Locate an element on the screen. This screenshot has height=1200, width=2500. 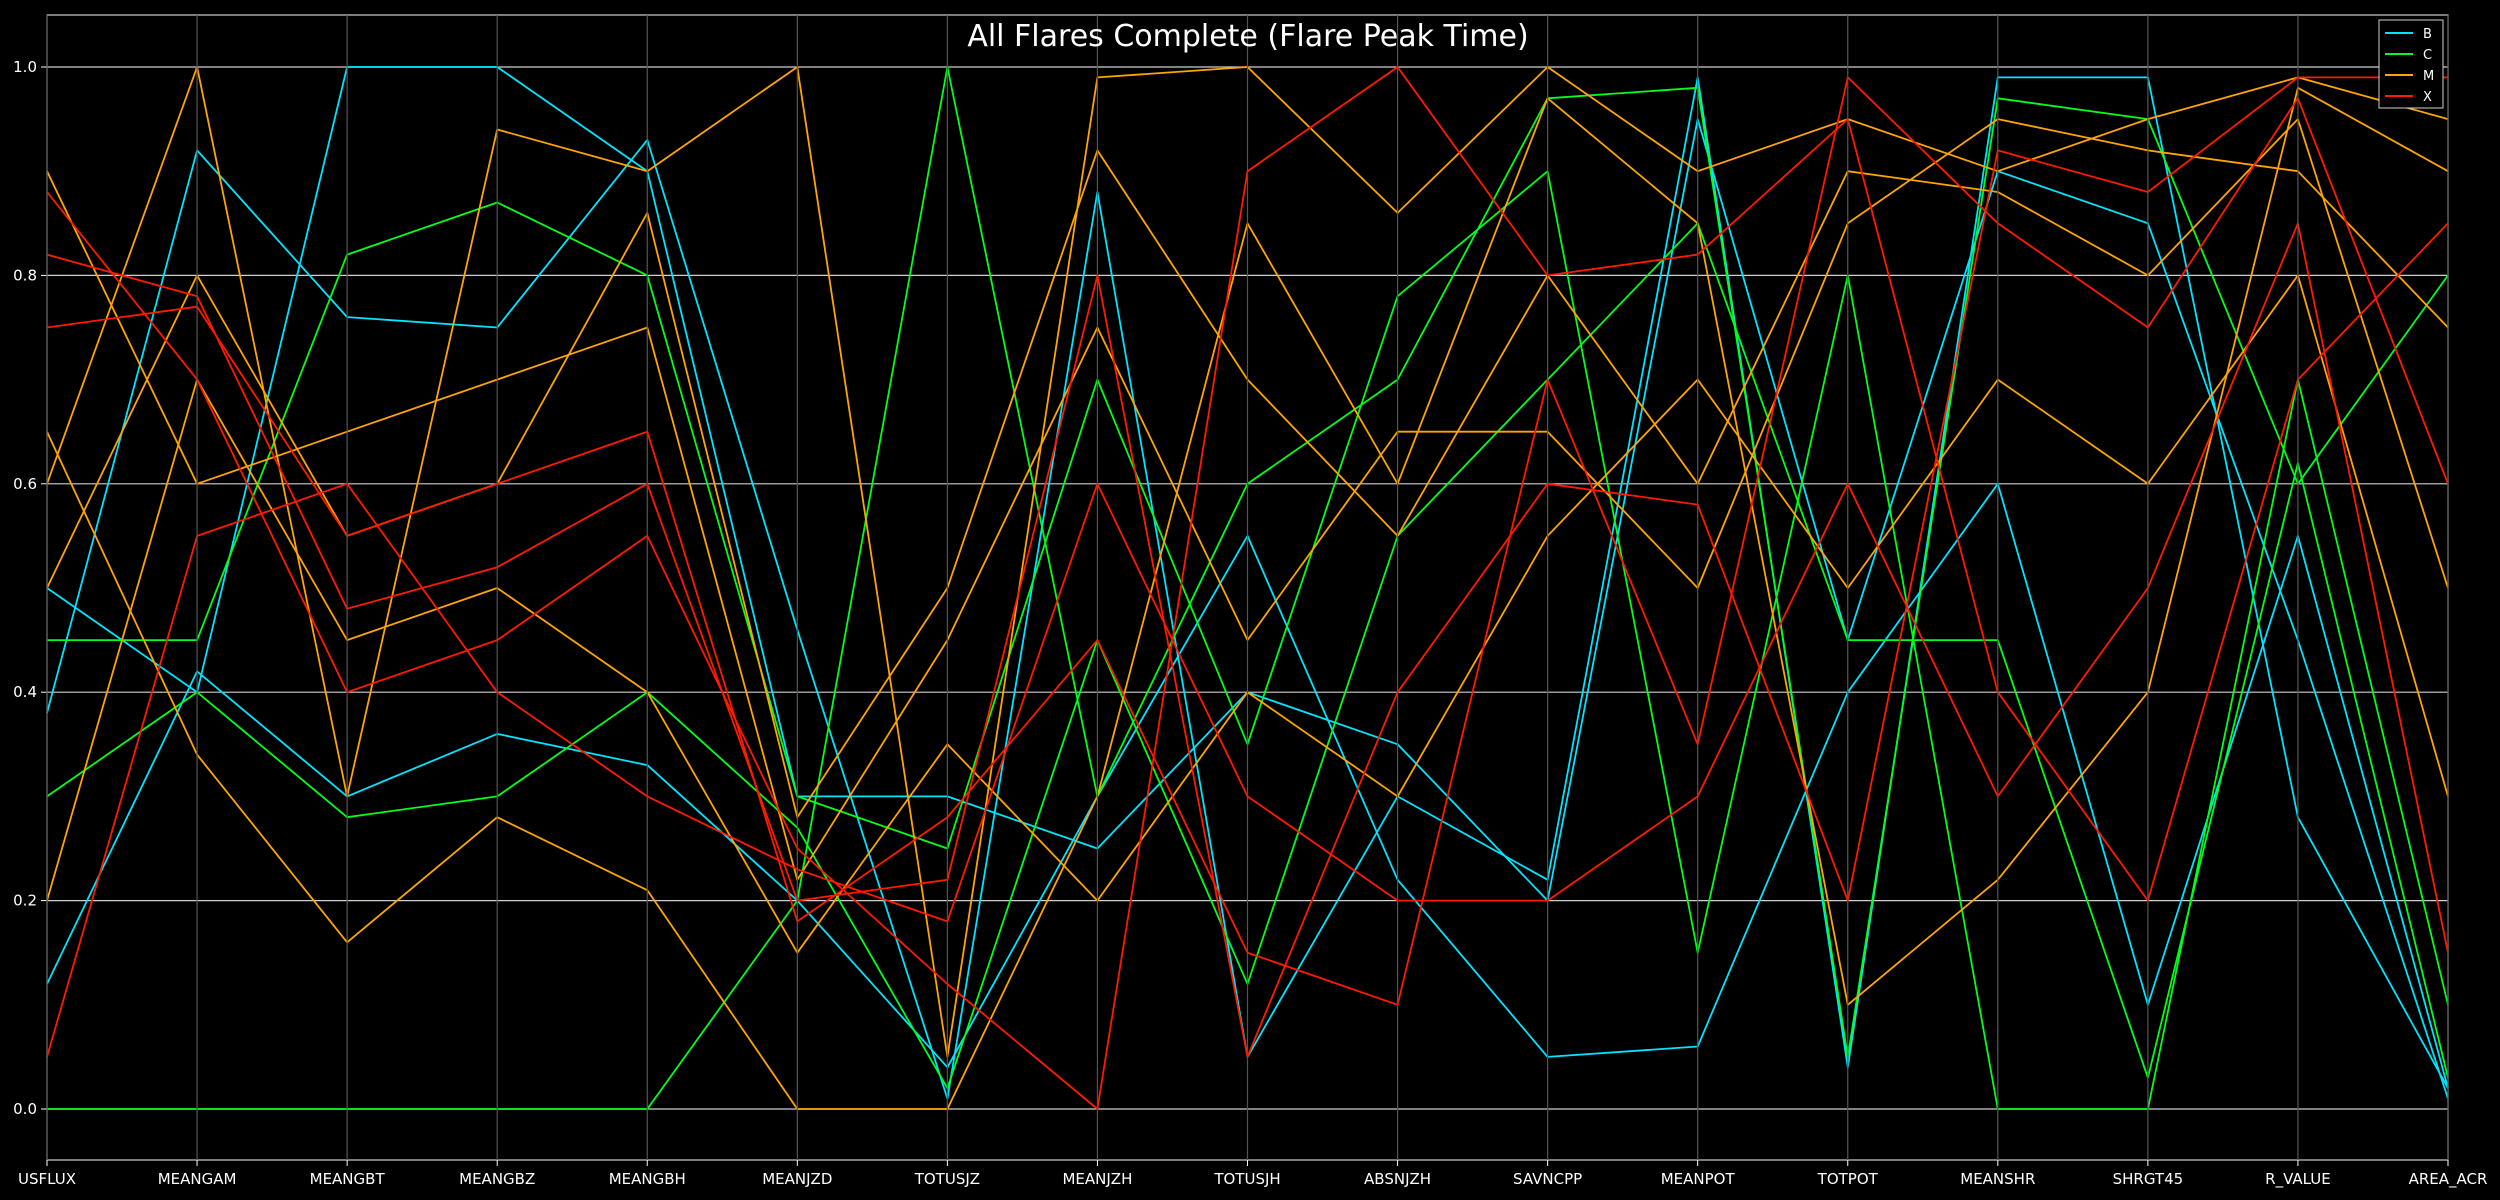
y-tick-label: 0.2 is located at coordinates (25, 901).